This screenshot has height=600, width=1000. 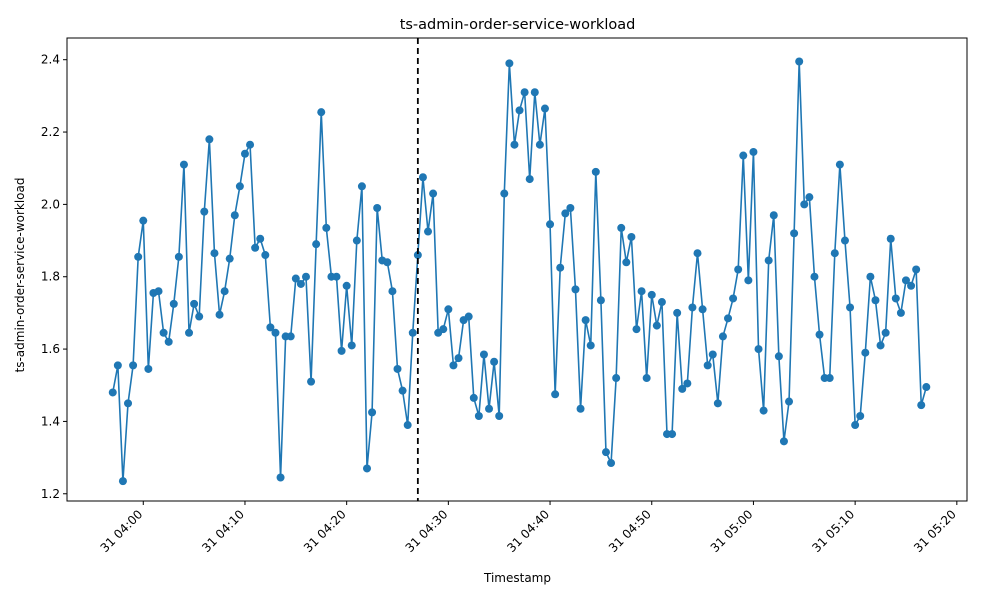 I want to click on y-tick-label: 1.8, so click(x=50, y=277).